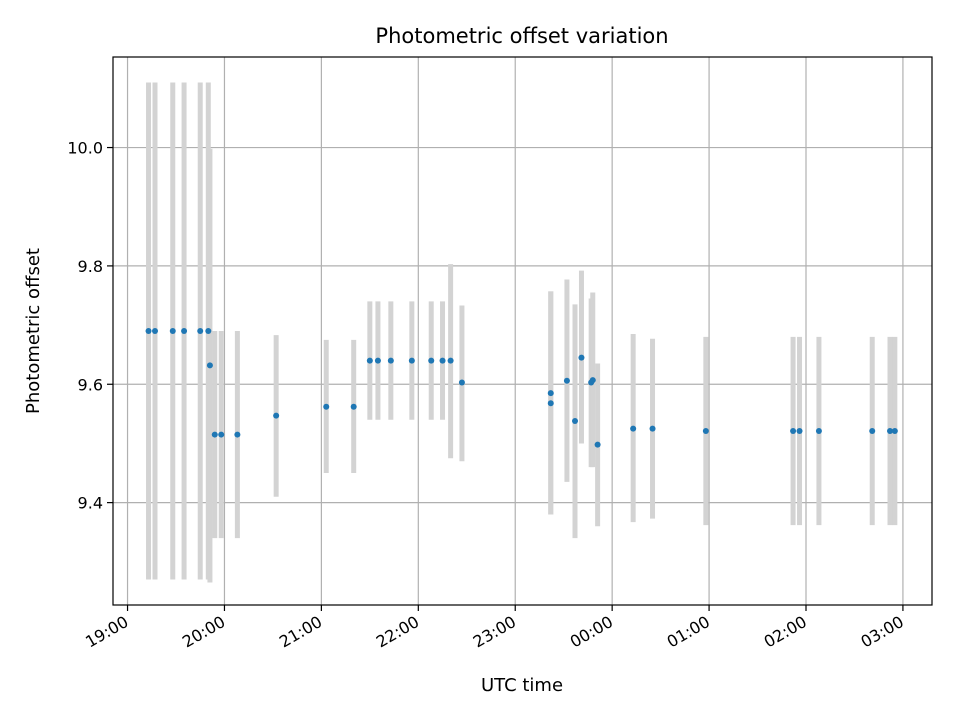 This screenshot has height=720, width=960. I want to click on y-axis-ticks: 9.4 9.6 9.8 10.0, so click(90, 326).